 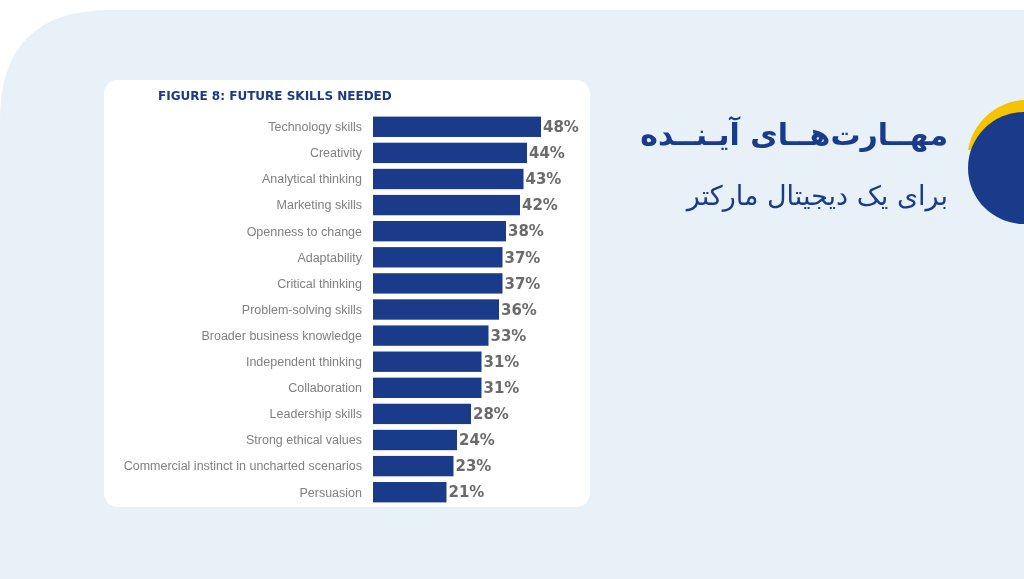 I want to click on data-label: 24%, so click(x=477, y=440).